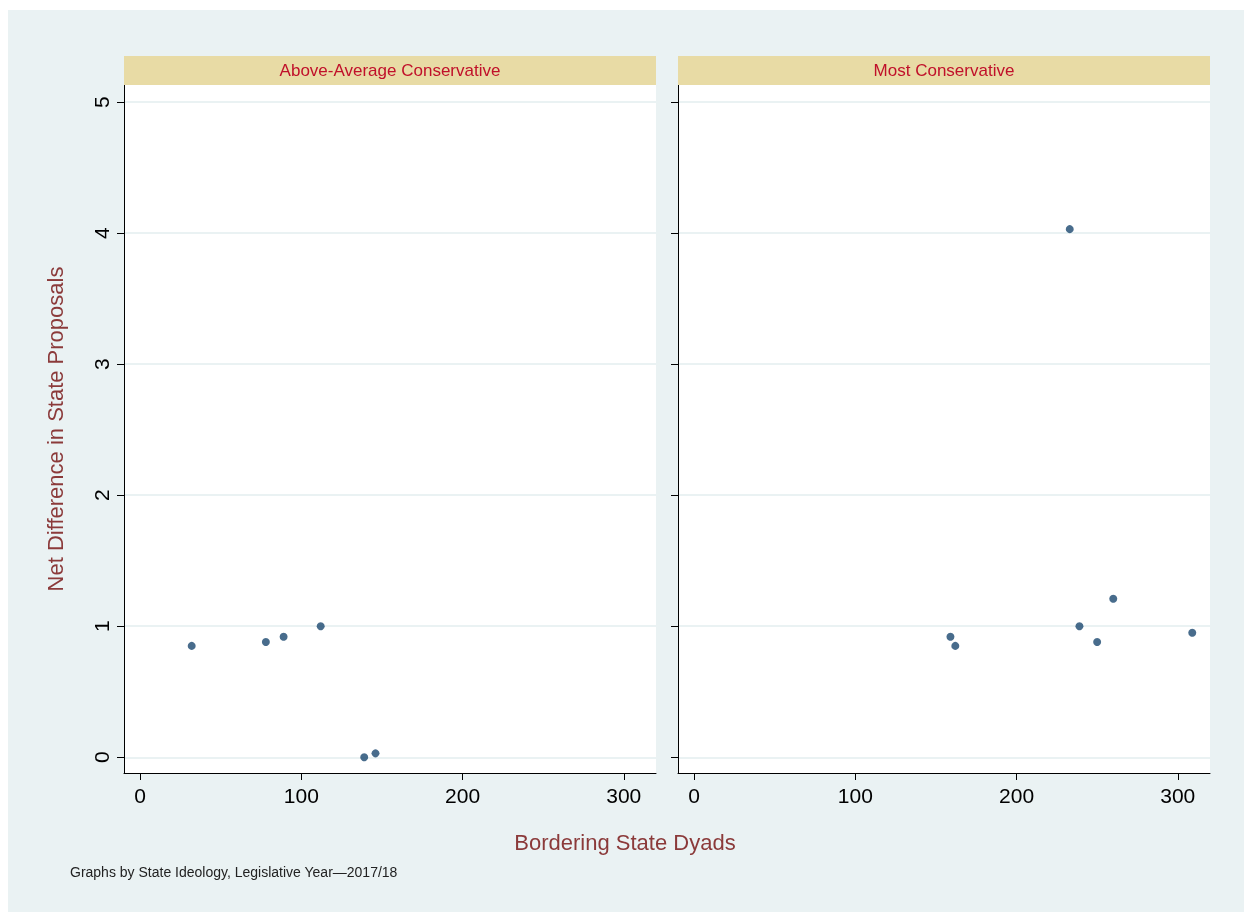  What do you see at coordinates (101, 232) in the screenshot?
I see `y-tick-label: 4` at bounding box center [101, 232].